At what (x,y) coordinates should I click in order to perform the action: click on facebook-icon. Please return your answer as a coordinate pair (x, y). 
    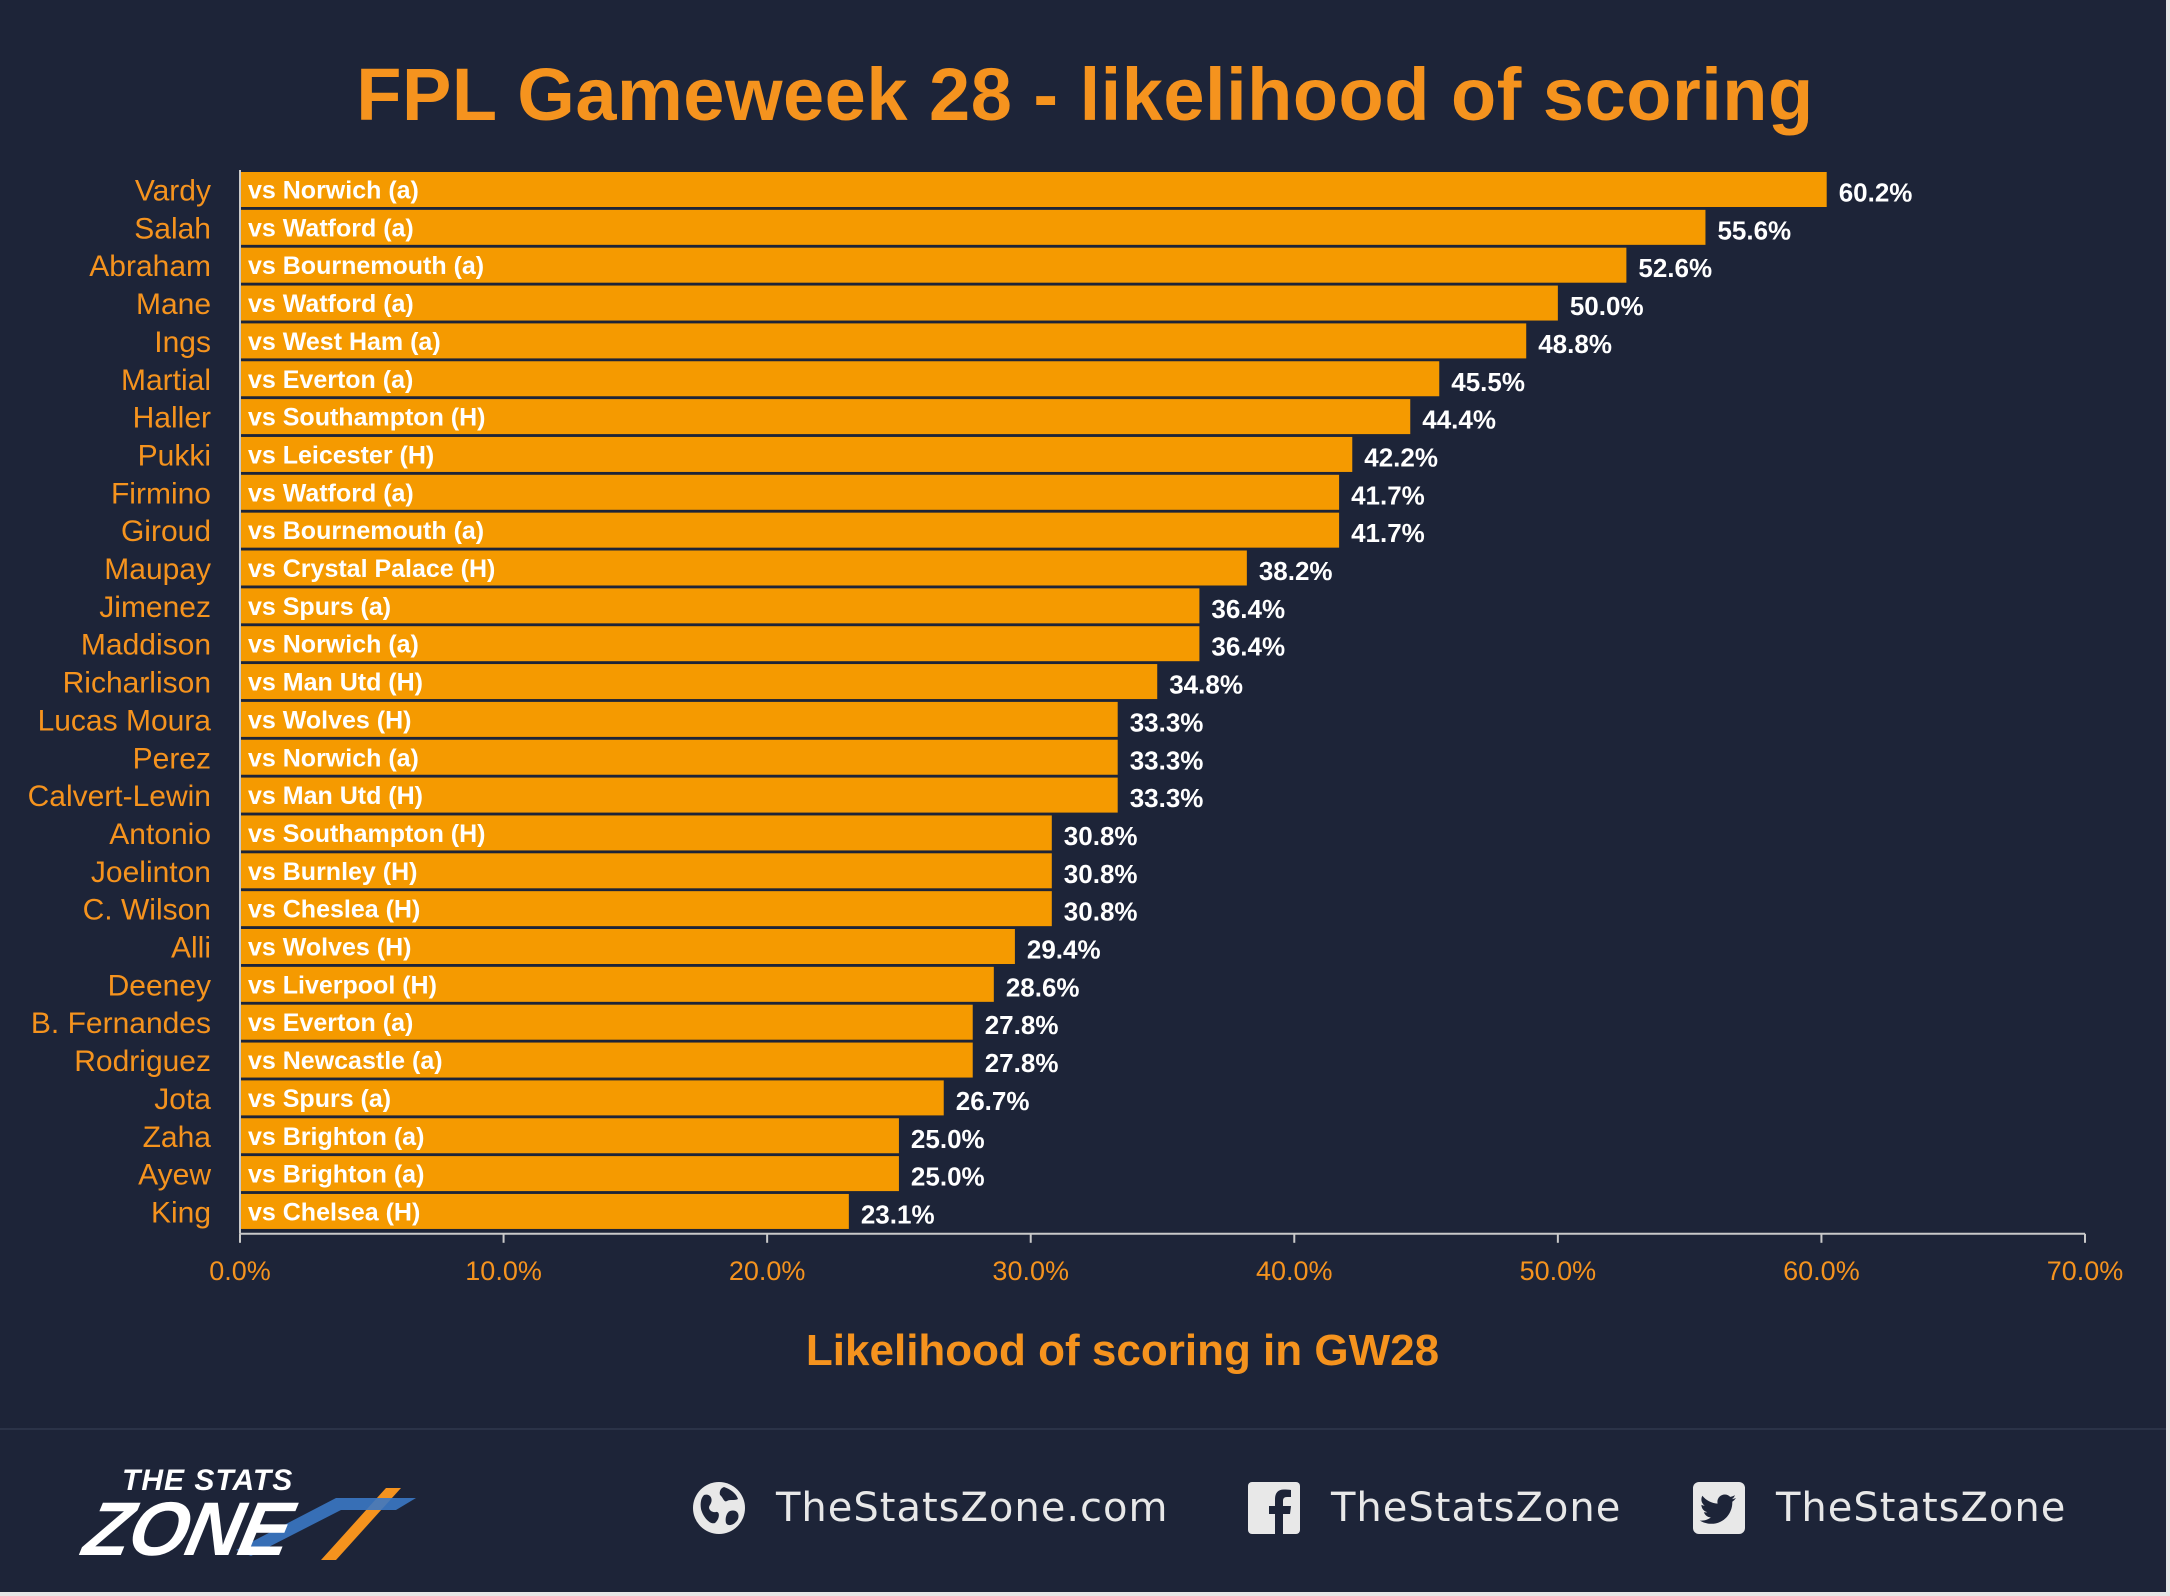
    Looking at the image, I should click on (1274, 1508).